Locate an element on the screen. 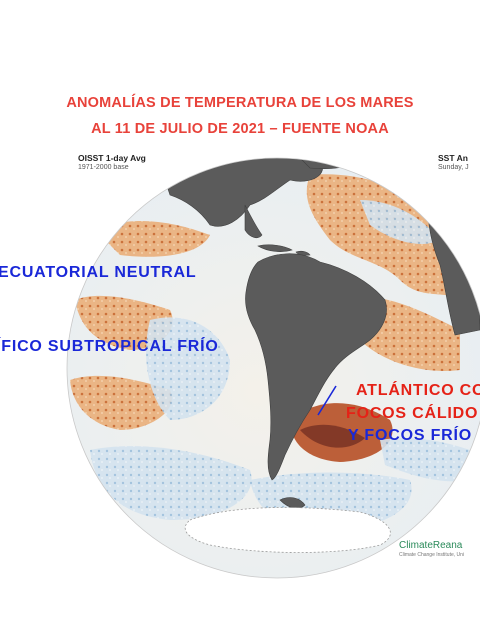 The width and height of the screenshot is (480, 640). pointer-line is located at coordinates (327, 400).